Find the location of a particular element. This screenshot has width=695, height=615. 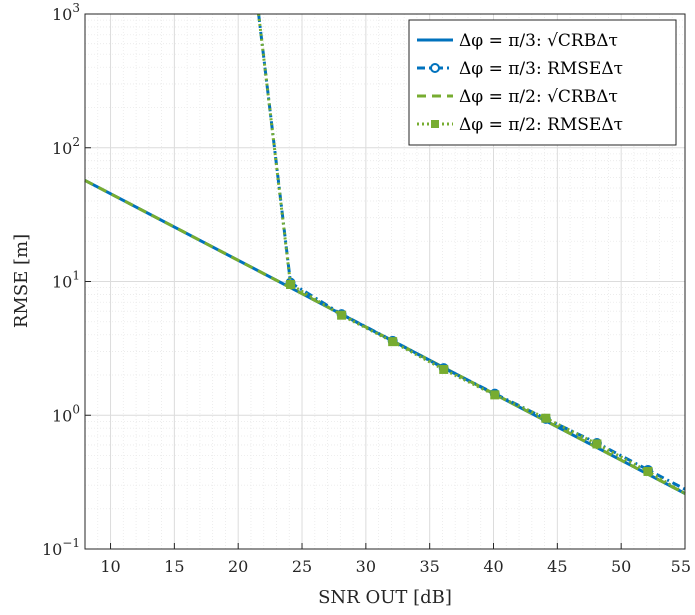

legend-label: Δφ = π/3: √CRBΔτ is located at coordinates (538, 41).